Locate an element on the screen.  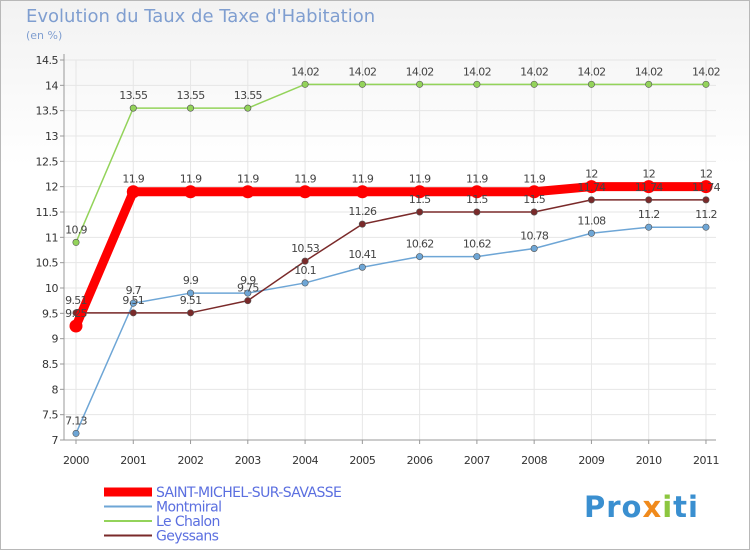
y-tick-label: 10 is located at coordinates (51, 288).